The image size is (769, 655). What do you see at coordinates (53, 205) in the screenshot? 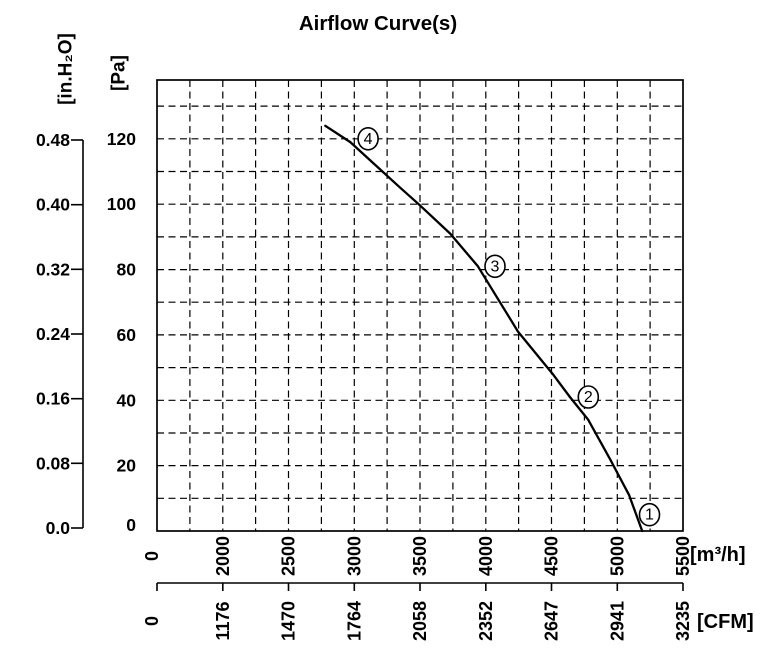
I see `inh2o-tick-label: 0.40` at bounding box center [53, 205].